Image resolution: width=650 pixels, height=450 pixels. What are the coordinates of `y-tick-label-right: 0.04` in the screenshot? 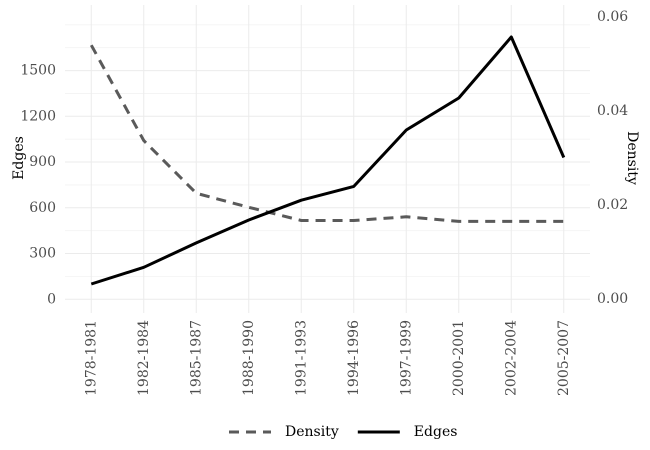 It's located at (612, 111).